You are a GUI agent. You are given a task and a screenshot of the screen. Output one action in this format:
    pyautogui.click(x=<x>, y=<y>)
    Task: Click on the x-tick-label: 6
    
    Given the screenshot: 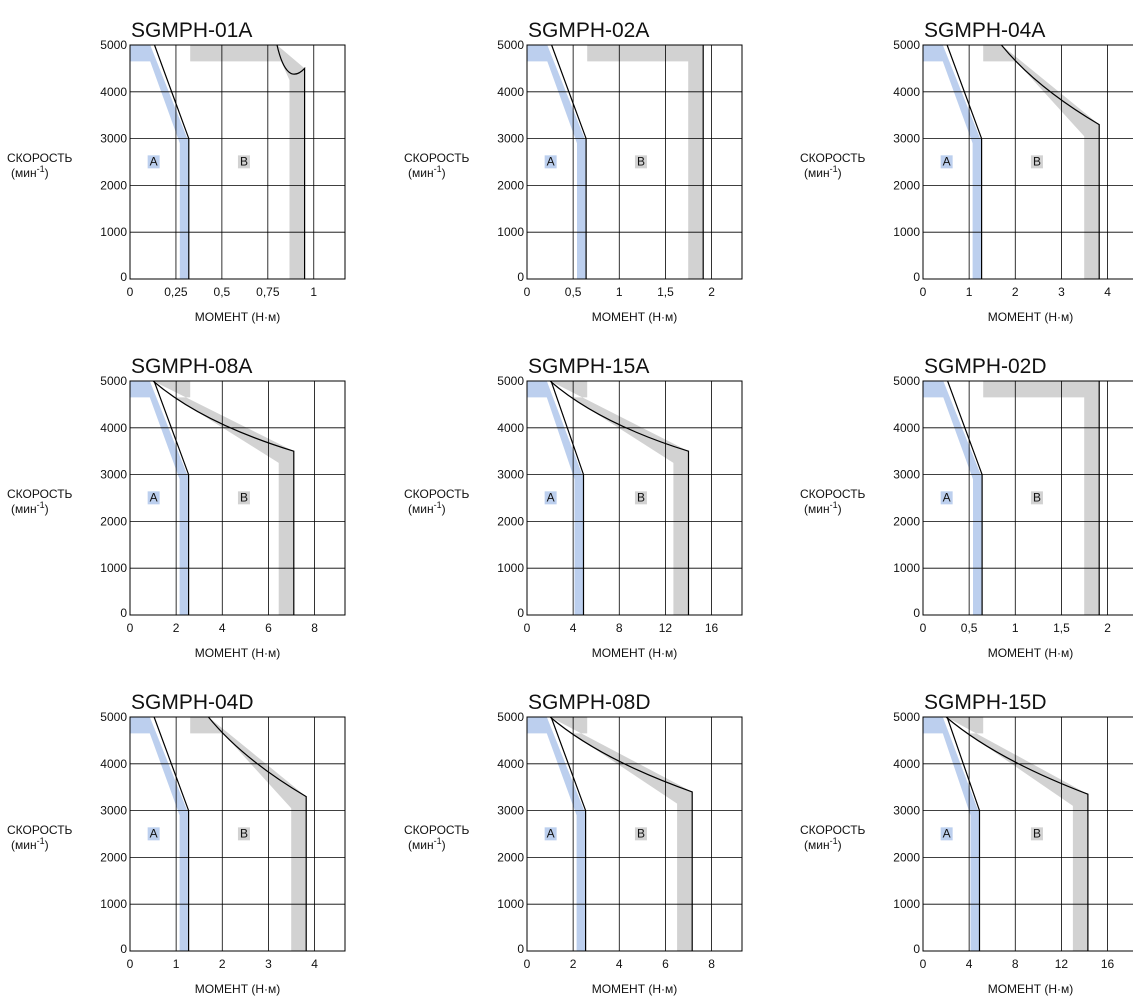 What is the action you would take?
    pyautogui.click(x=665, y=964)
    